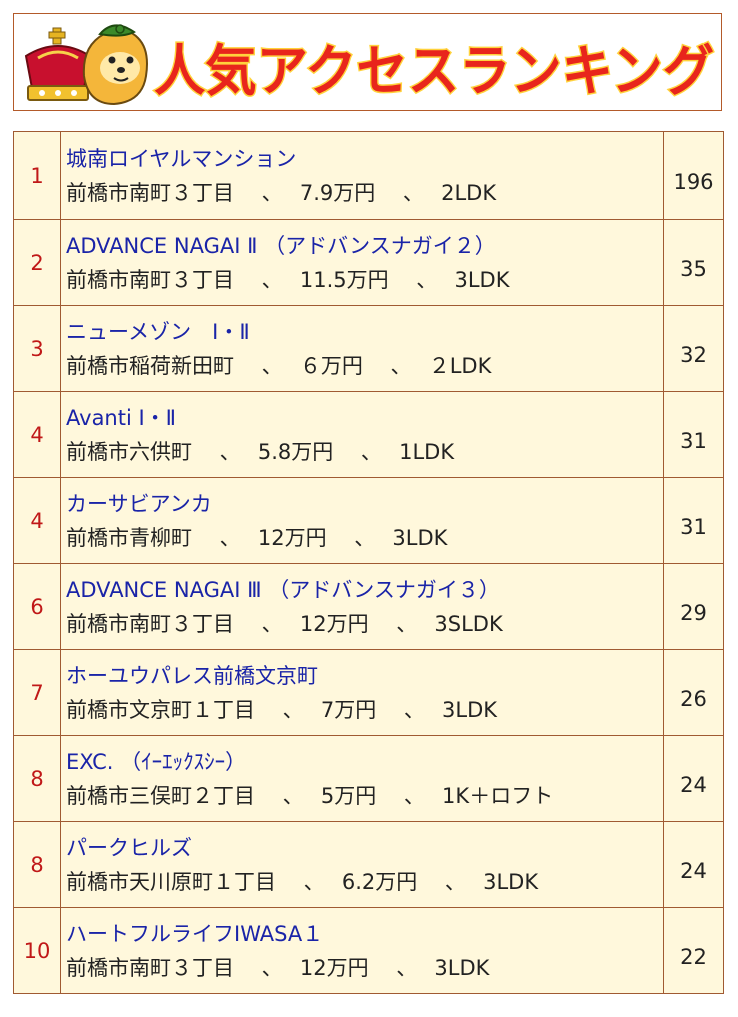 This screenshot has width=738, height=1017. I want to click on ranking-row: 4 カーサビアンカ 前橋市青柳町 、 12万円 、 3LDK 31, so click(368, 520).